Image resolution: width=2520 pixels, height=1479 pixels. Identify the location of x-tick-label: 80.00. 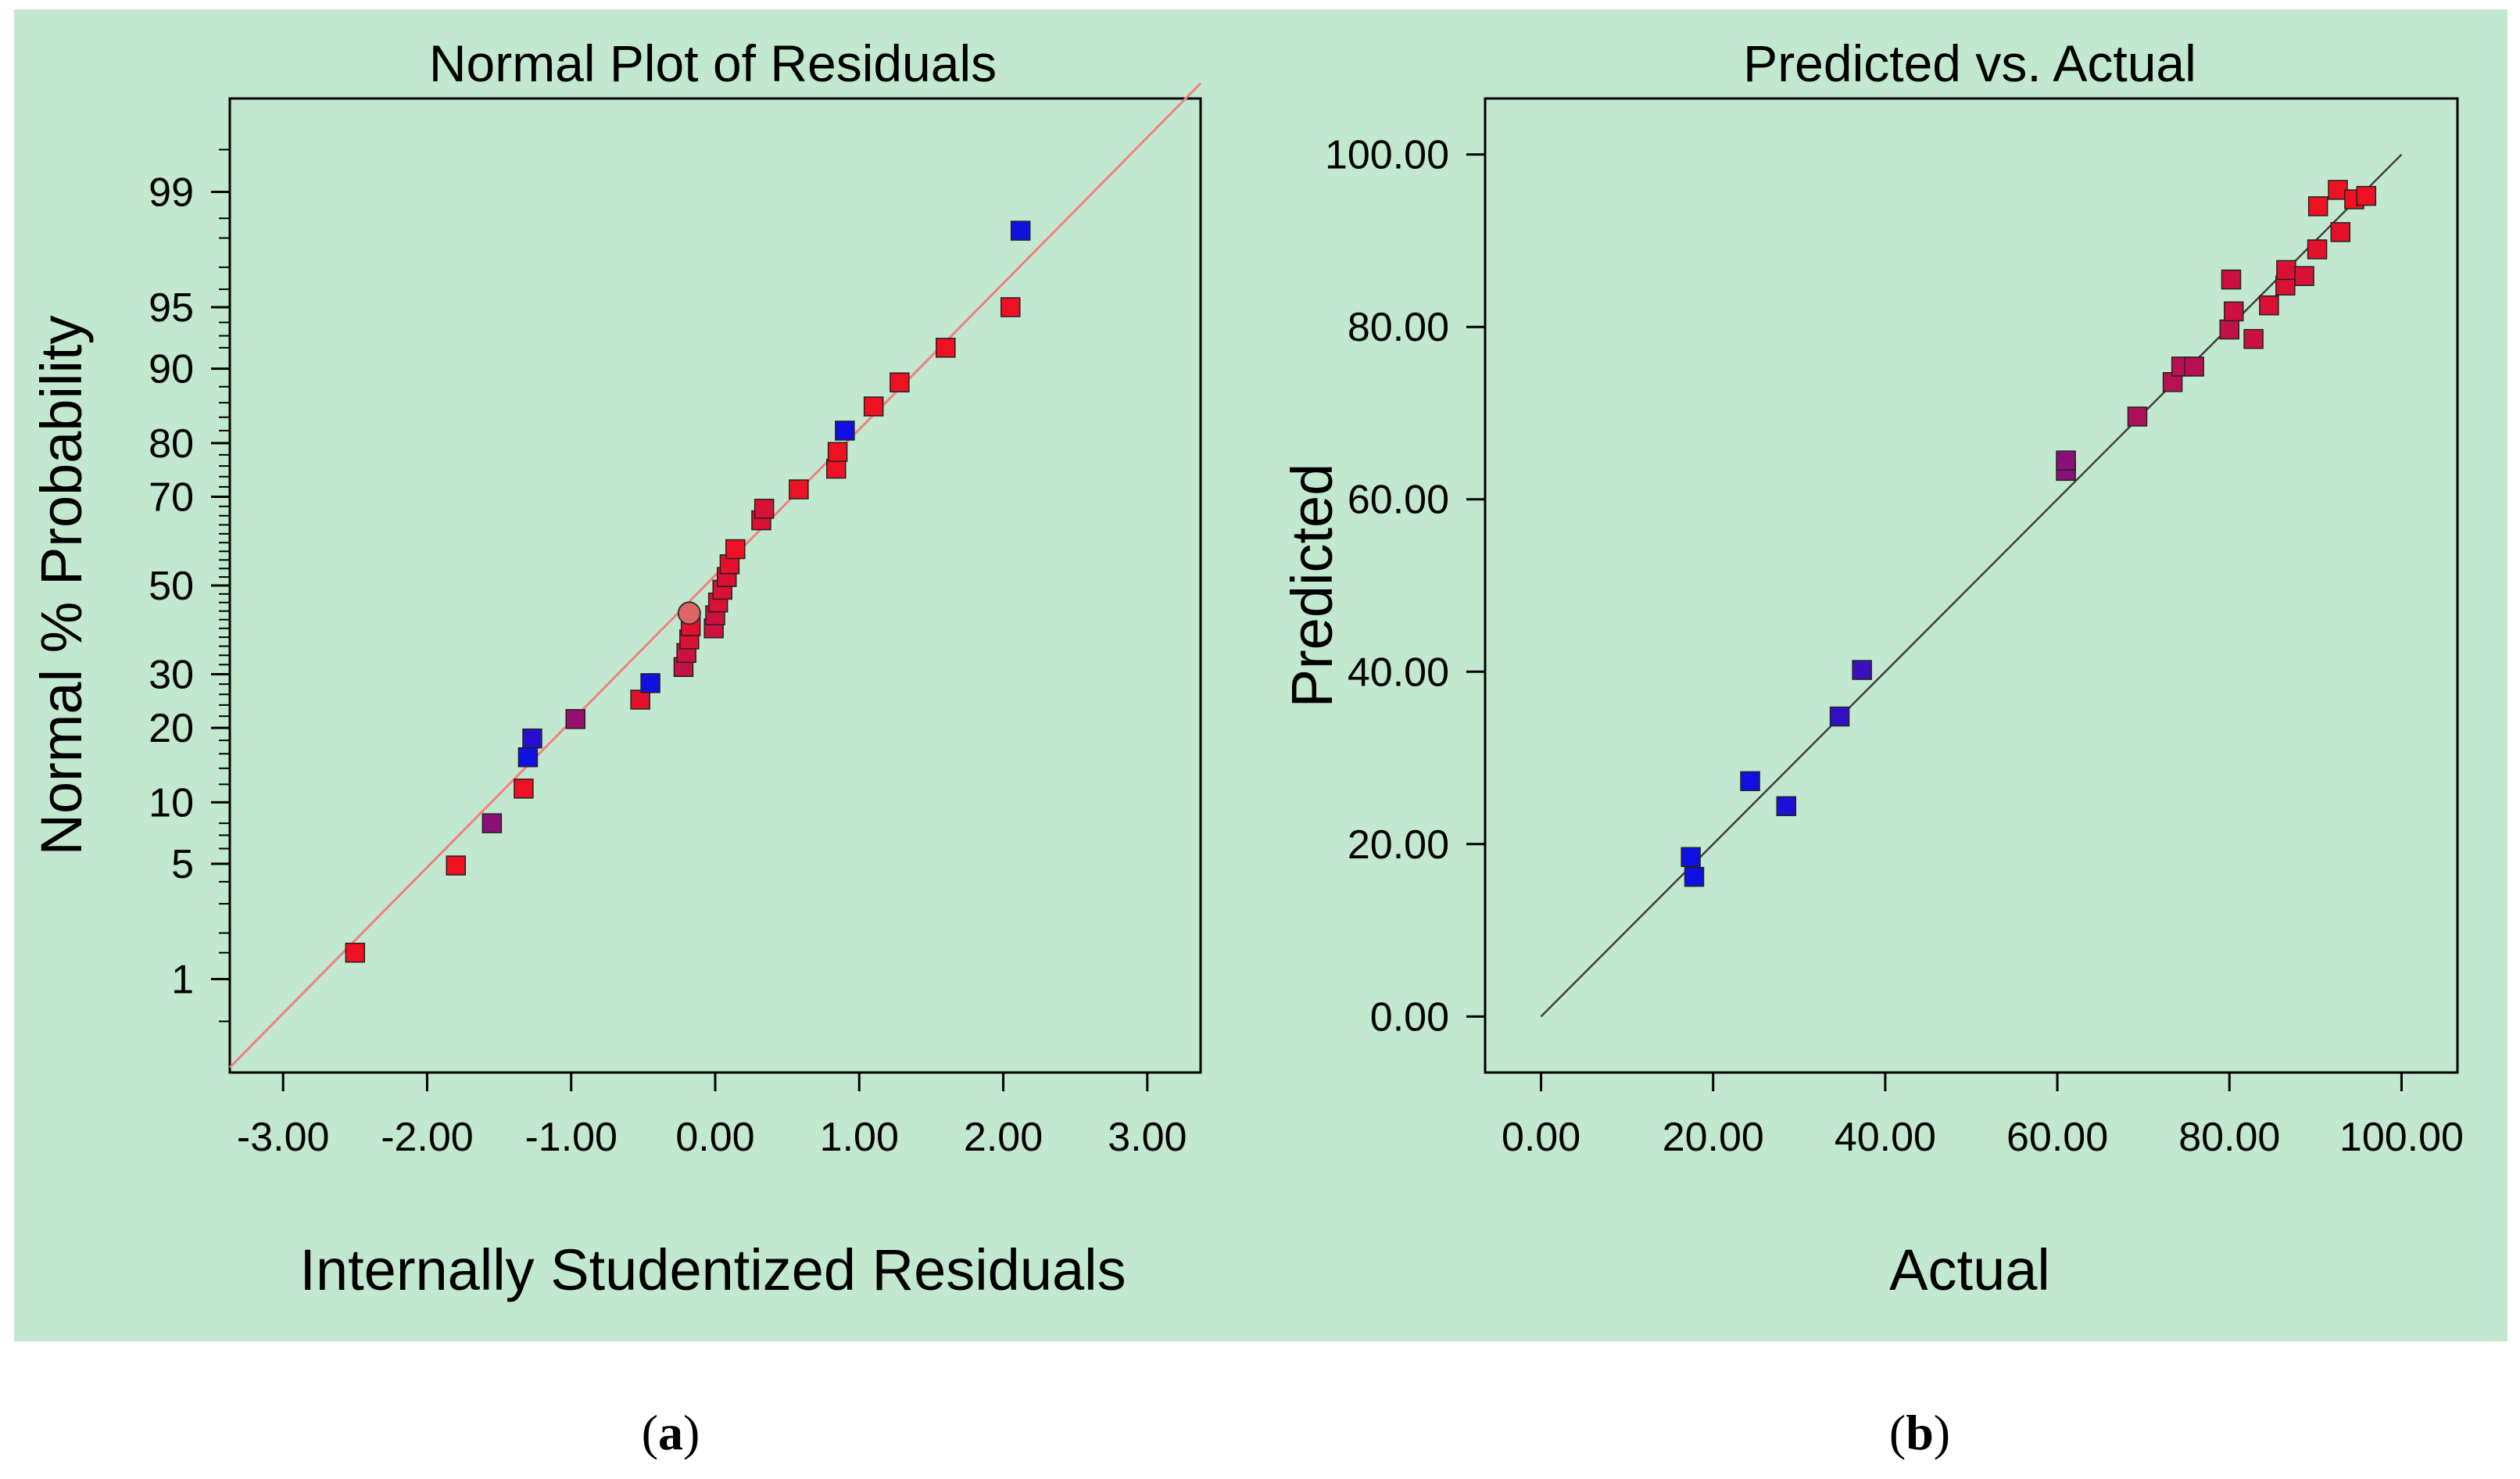
(2229, 1137).